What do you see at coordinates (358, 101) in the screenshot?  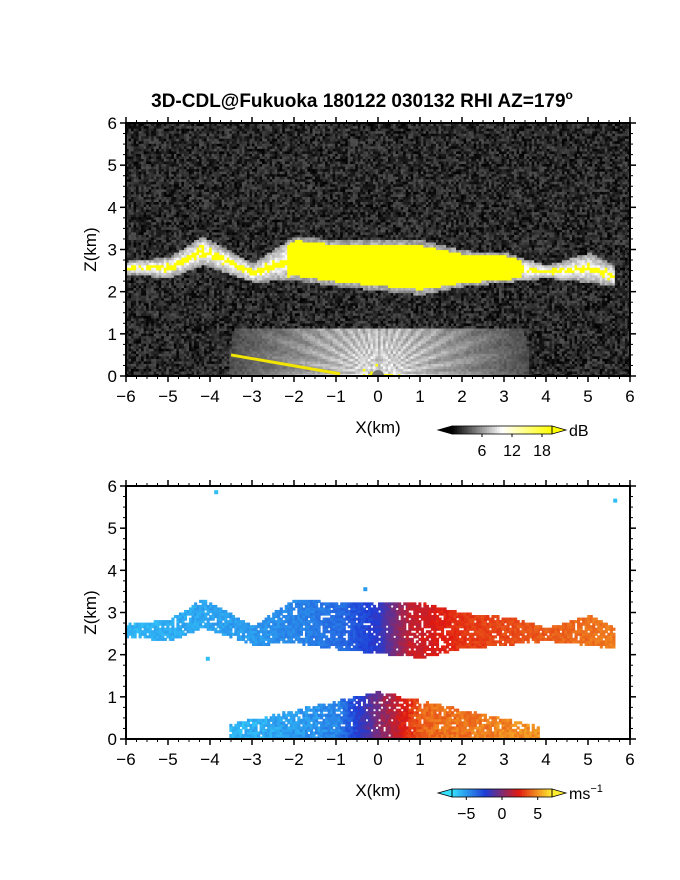 I see `chart-title-text: 3D-CDL@Fukuoka 180122 030132 RHI AZ=179` at bounding box center [358, 101].